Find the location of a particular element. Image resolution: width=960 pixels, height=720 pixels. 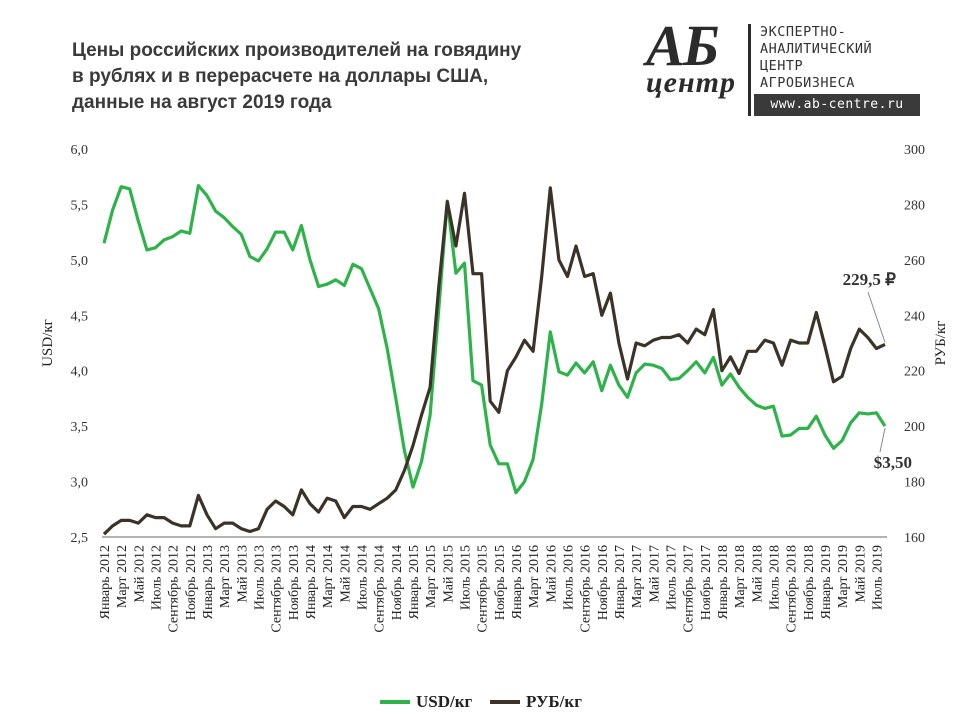

y-axis-left-ticks: 2,5 3,0 3,5 4,0 4,5 5,0 5,5 6,0 is located at coordinates (80, 344).